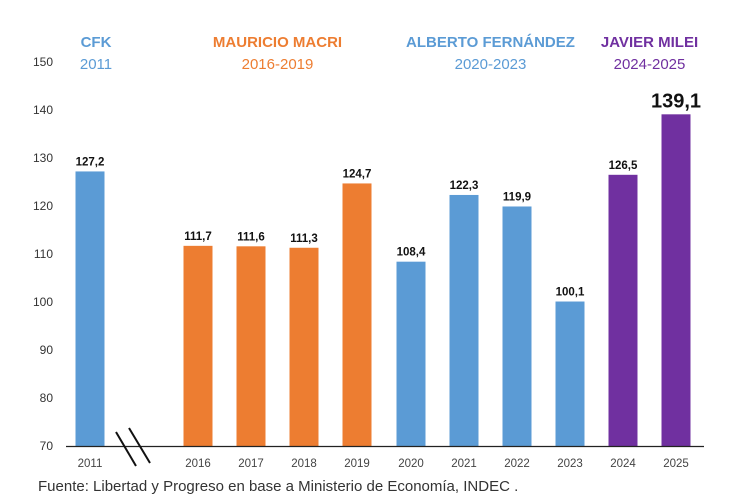 The width and height of the screenshot is (730, 502). Describe the element at coordinates (90, 464) in the screenshot. I see `x-tick-label: 2011` at that location.